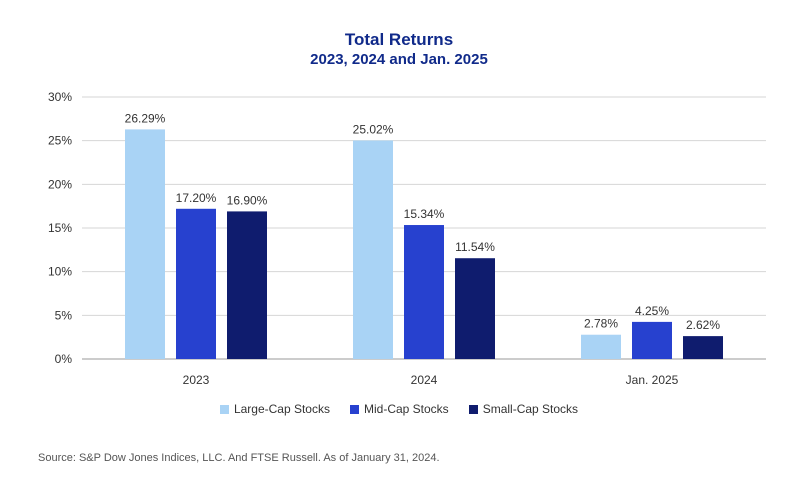  I want to click on data-label: 15.34%, so click(424, 214).